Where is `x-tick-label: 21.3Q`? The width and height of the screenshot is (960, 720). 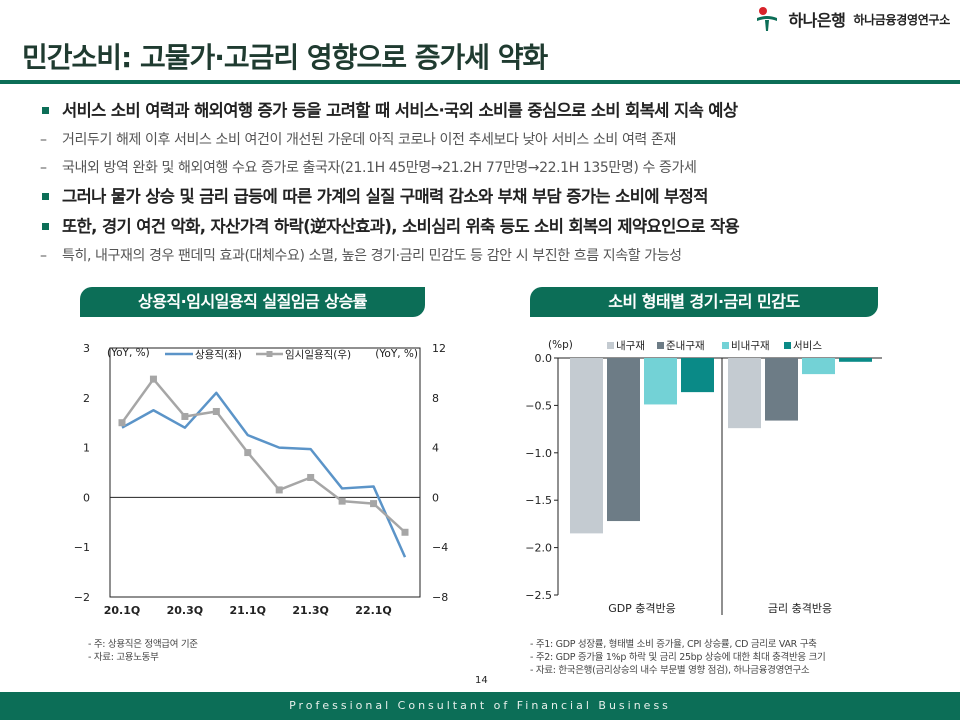 x-tick-label: 21.3Q is located at coordinates (310, 610).